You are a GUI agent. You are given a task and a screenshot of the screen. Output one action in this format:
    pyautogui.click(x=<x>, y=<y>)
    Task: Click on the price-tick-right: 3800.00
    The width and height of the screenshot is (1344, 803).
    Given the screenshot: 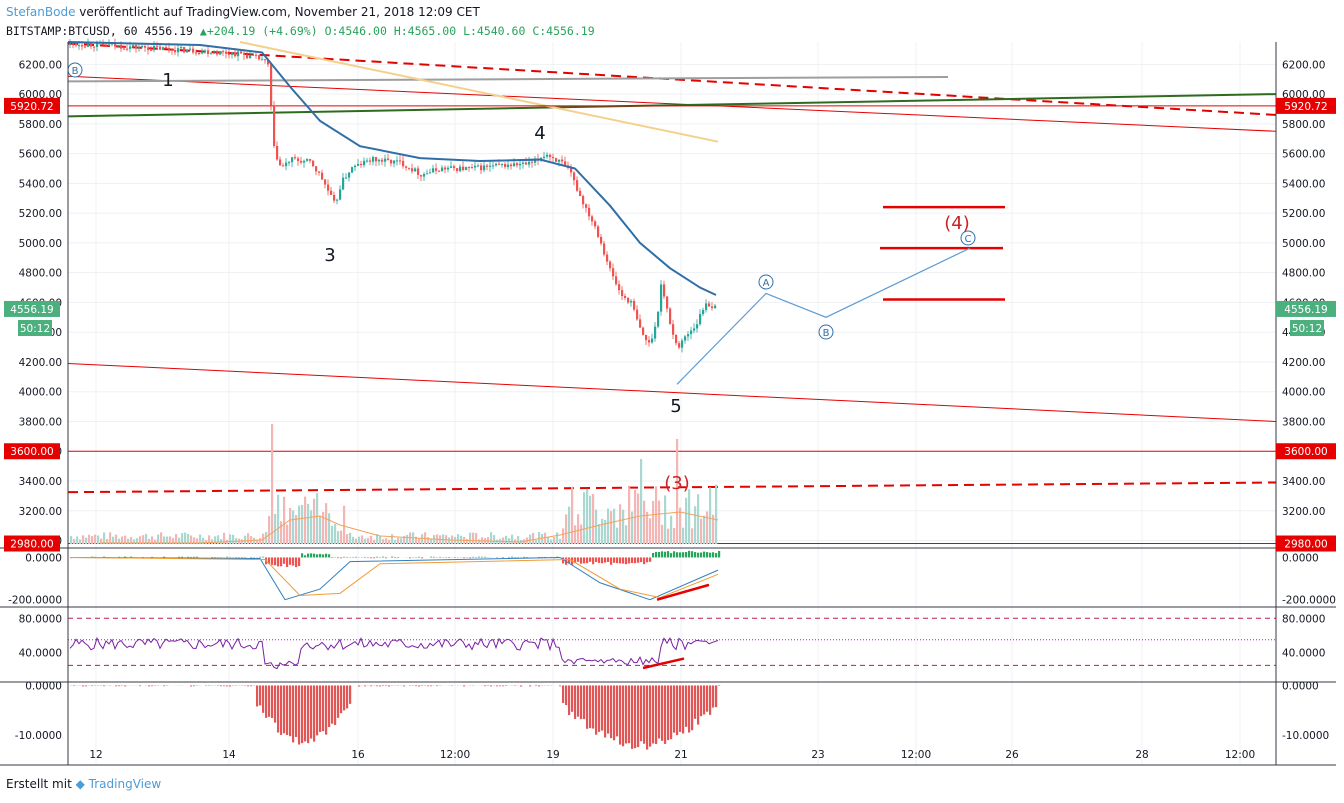 What is the action you would take?
    pyautogui.click(x=1303, y=422)
    